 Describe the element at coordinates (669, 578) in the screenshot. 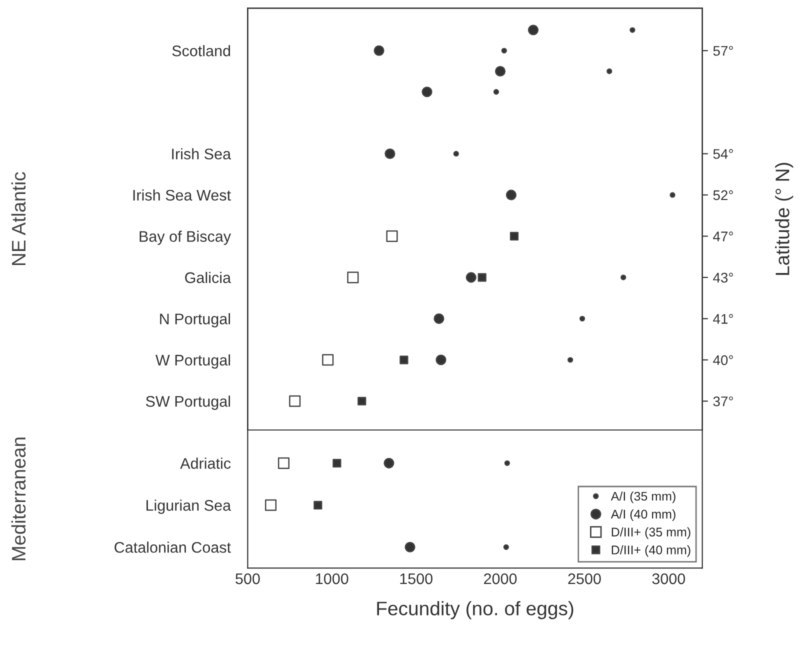

I see `x-tick-label: 3000` at that location.